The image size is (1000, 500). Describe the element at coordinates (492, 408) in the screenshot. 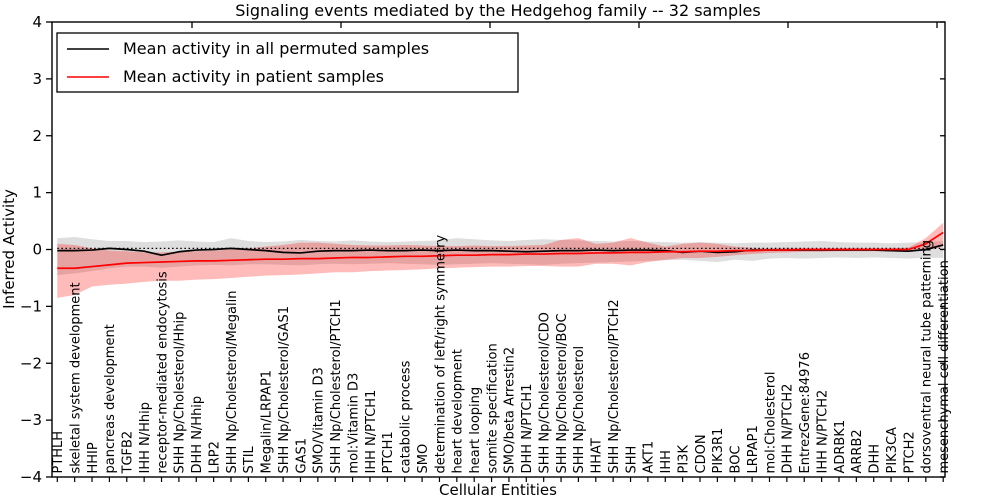

I see `x-tick-label: somite specification` at that location.